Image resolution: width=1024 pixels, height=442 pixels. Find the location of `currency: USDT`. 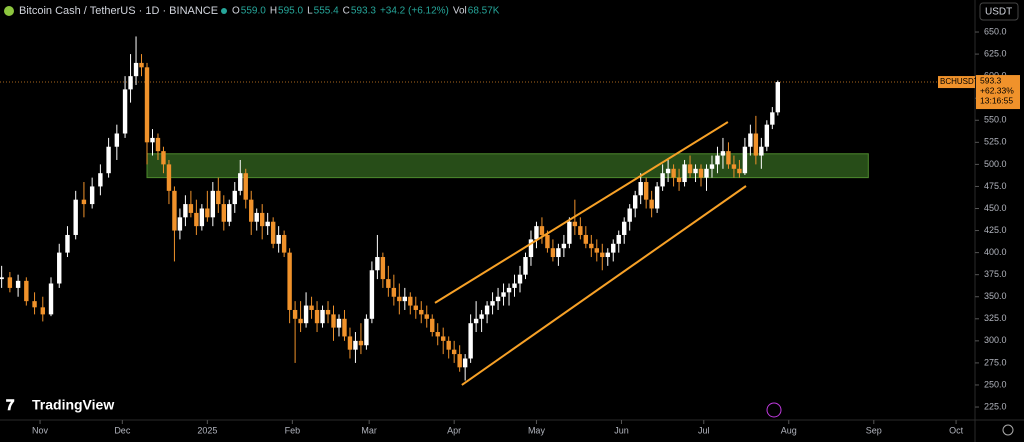

currency: USDT is located at coordinates (998, 12).